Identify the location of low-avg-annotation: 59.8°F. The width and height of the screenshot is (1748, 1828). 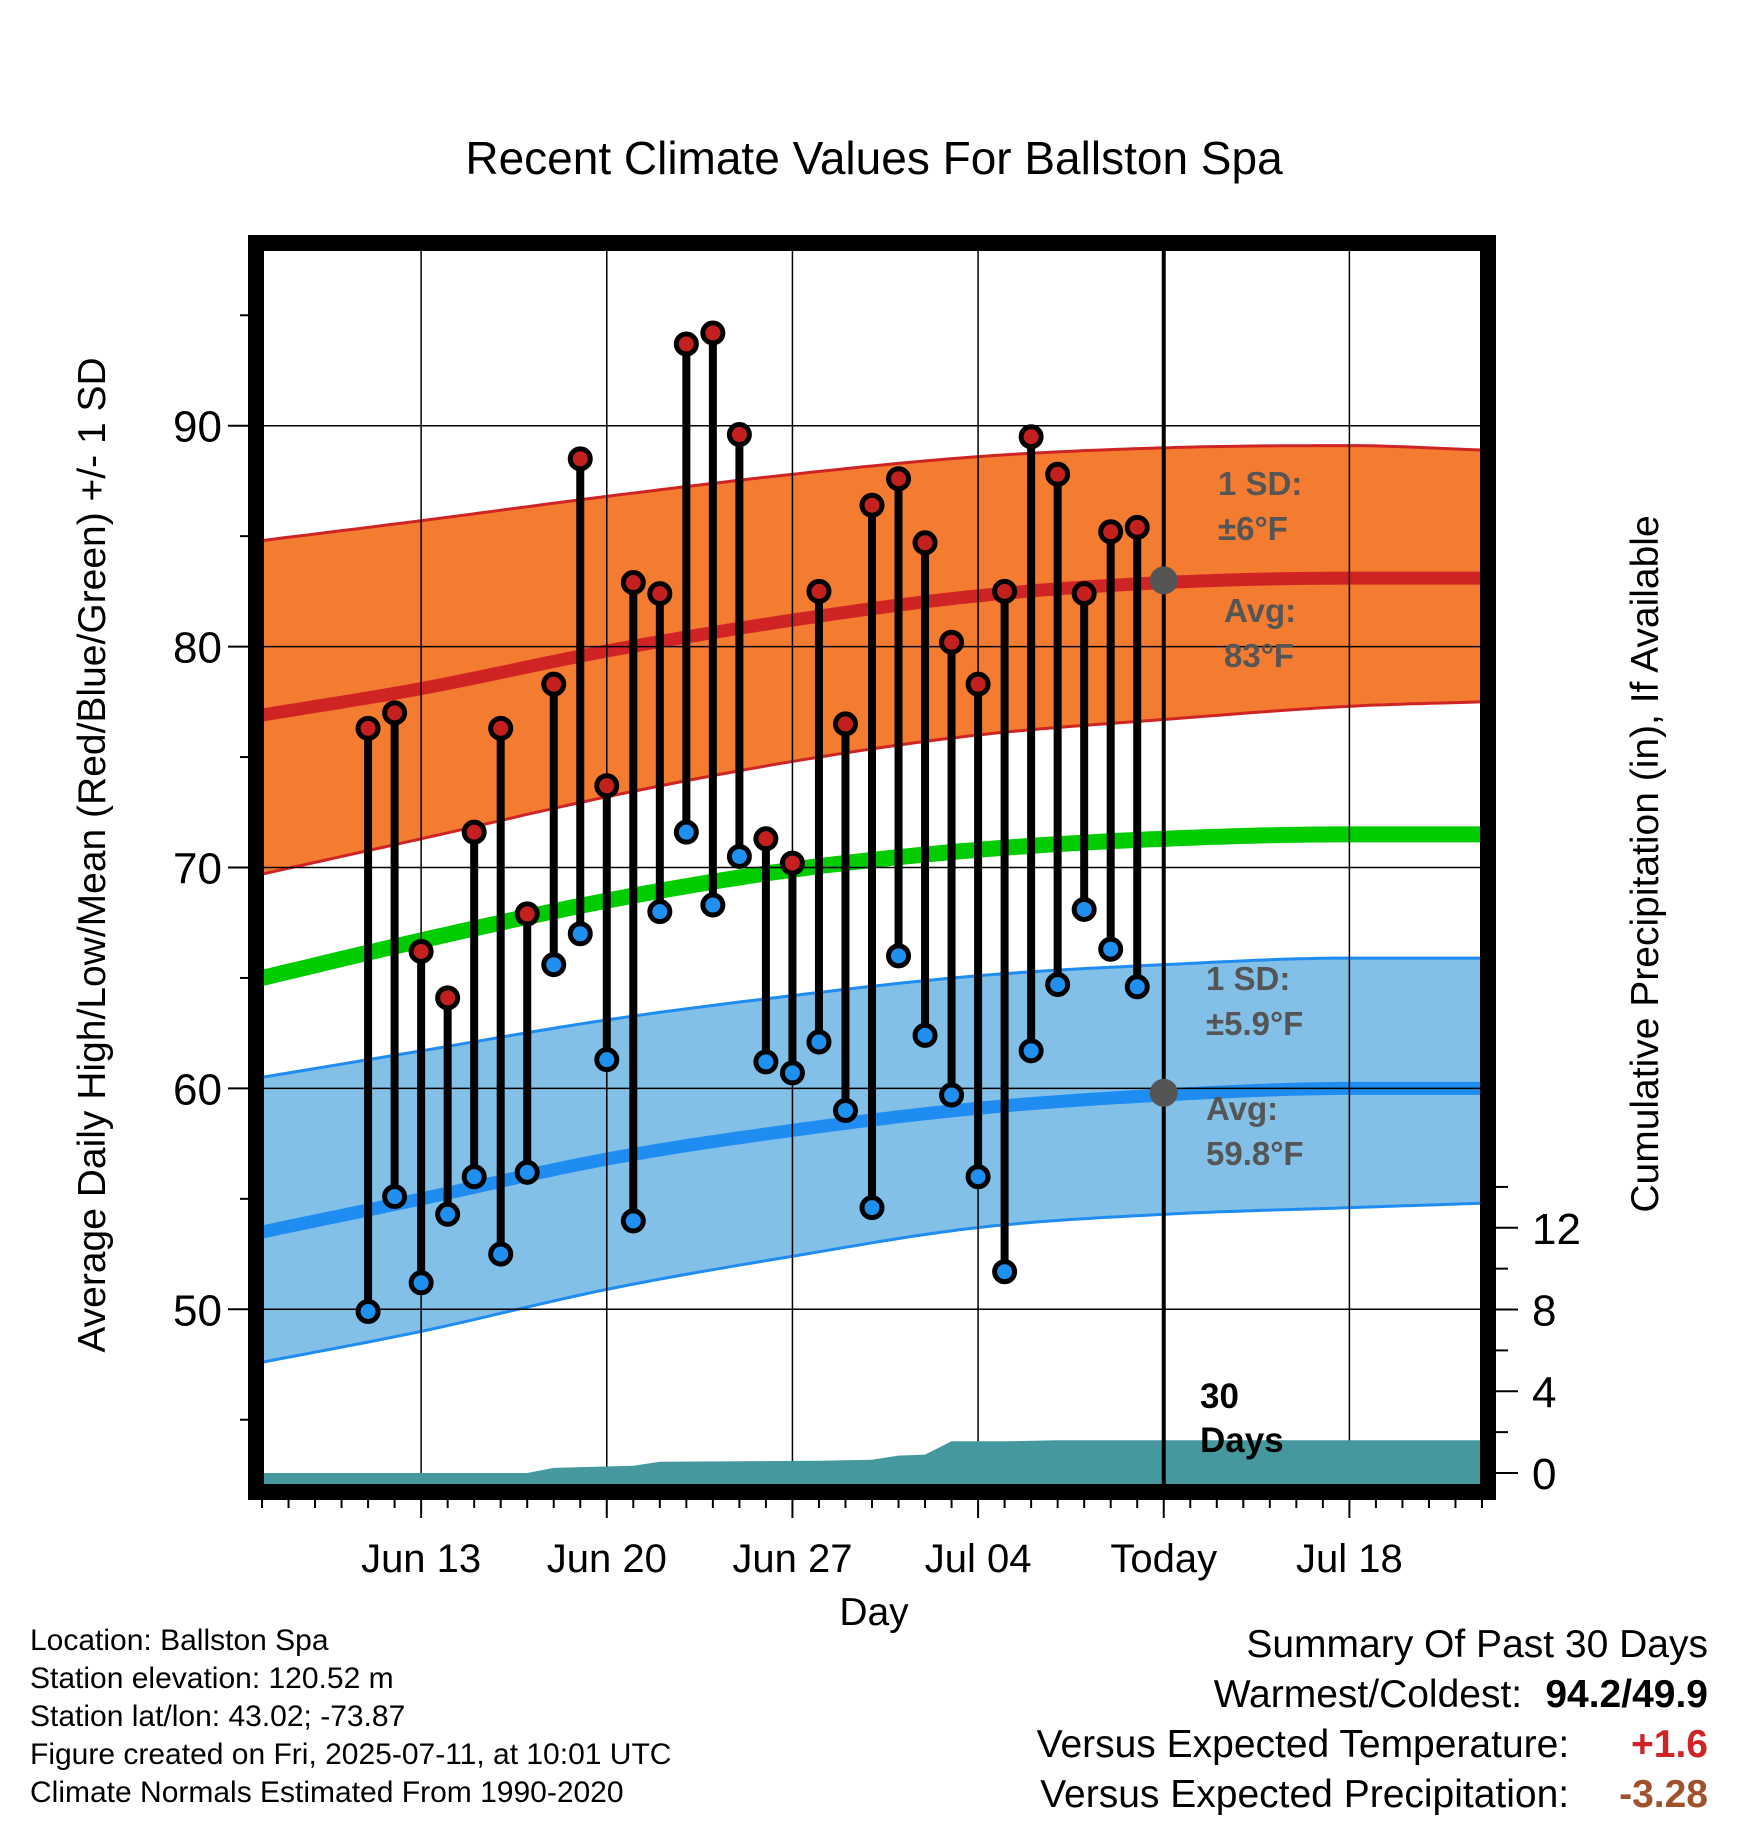
(1255, 1153).